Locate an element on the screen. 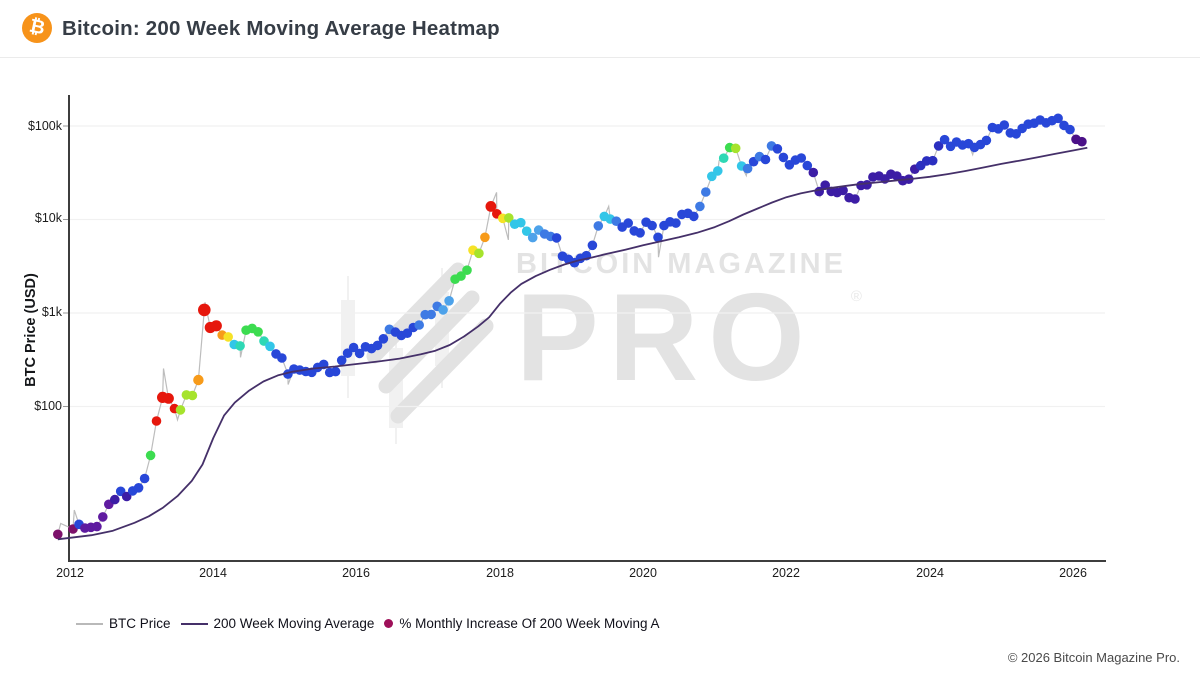 Image resolution: width=1200 pixels, height=673 pixels. legend-item-200wma: 200 Week Moving Average is located at coordinates (277, 623).